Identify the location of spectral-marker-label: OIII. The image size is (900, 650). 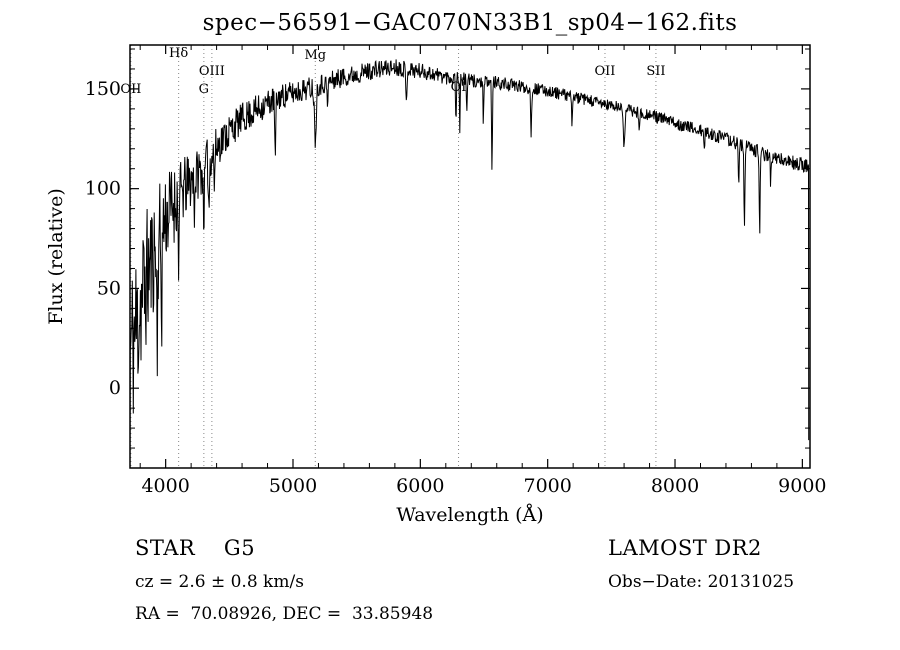
(212, 71).